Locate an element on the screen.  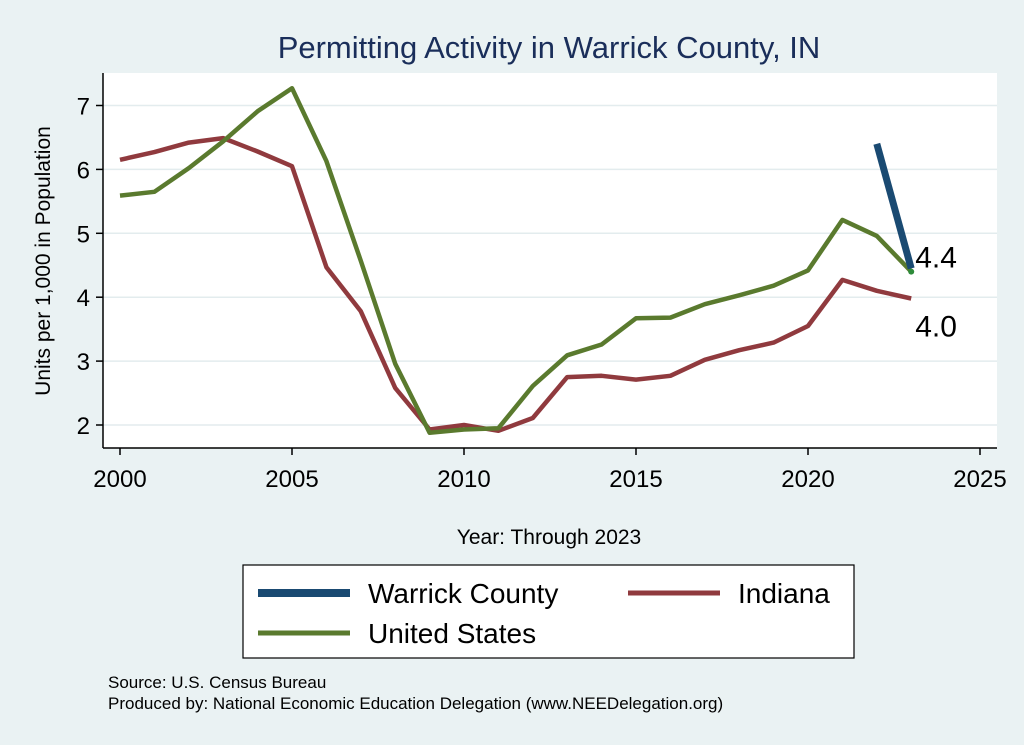
y-tick-label-2: 2 is located at coordinates (83, 426).